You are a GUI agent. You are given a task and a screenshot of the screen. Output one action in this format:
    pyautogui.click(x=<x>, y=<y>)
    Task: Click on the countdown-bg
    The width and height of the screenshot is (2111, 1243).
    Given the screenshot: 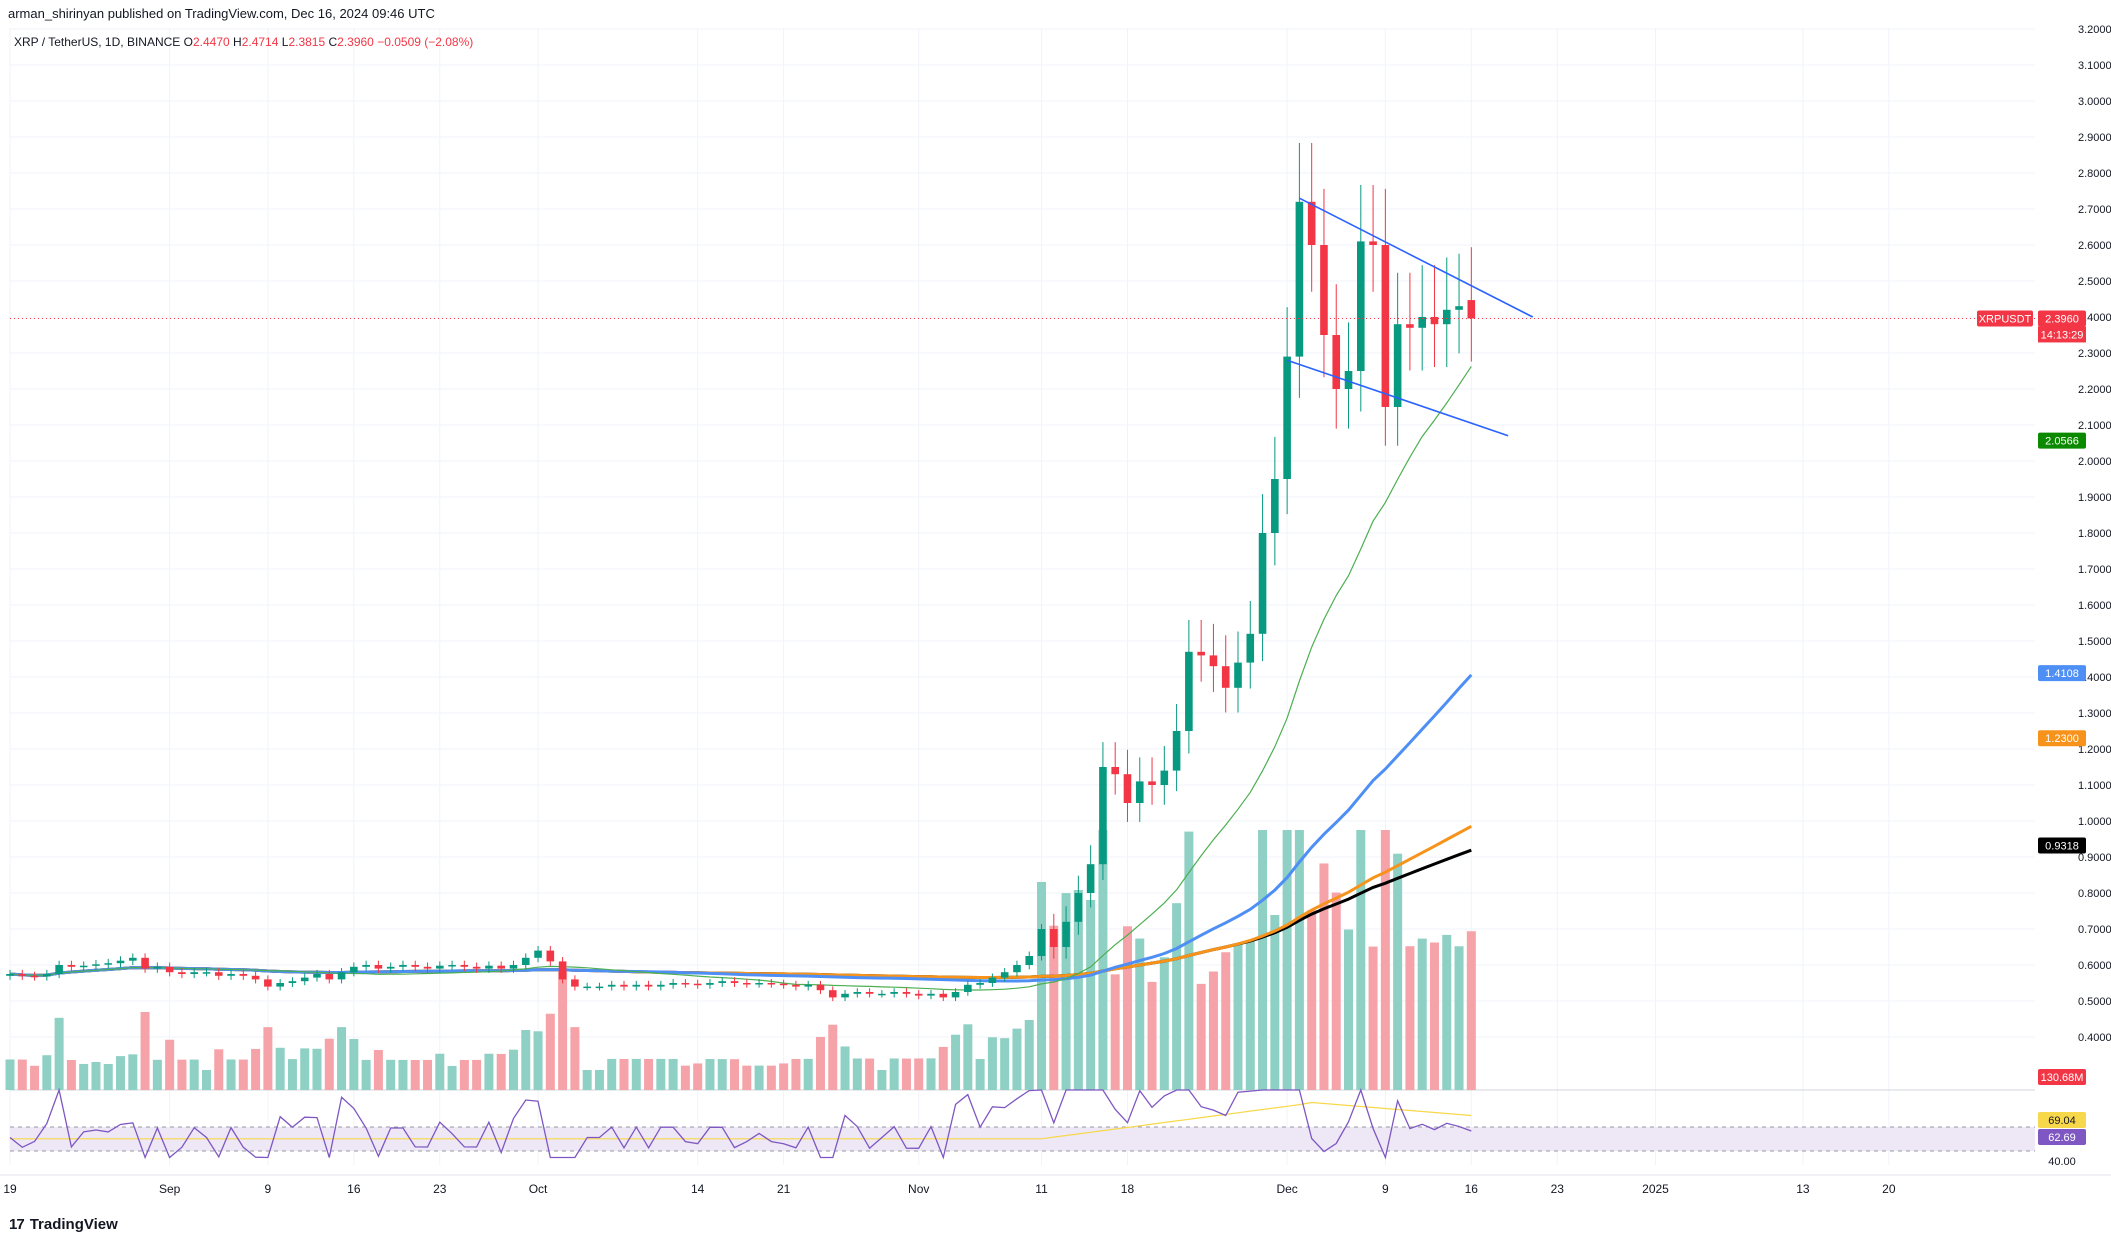 What is the action you would take?
    pyautogui.click(x=2062, y=334)
    